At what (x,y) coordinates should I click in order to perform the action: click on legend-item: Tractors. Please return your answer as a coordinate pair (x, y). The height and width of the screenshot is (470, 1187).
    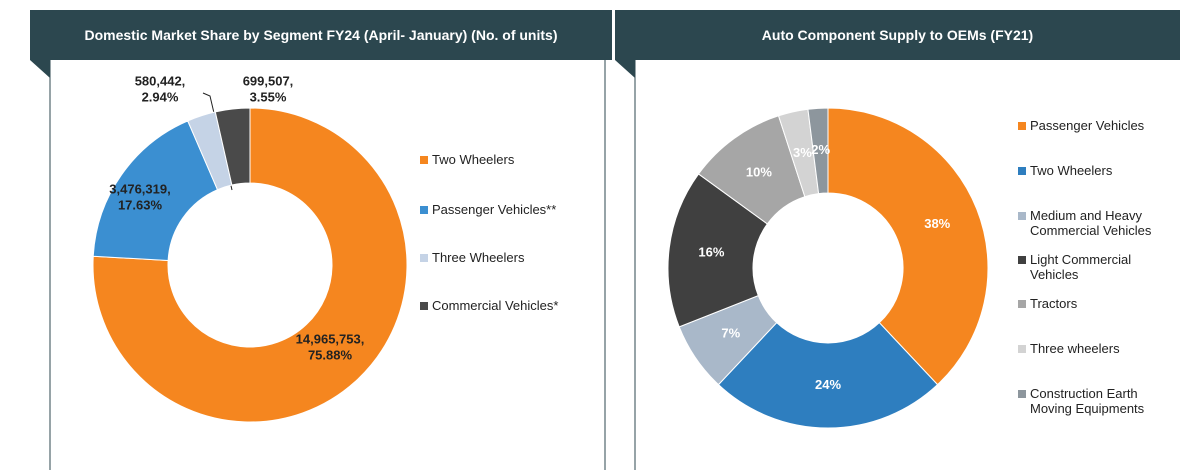
    Looking at the image, I should click on (1098, 303).